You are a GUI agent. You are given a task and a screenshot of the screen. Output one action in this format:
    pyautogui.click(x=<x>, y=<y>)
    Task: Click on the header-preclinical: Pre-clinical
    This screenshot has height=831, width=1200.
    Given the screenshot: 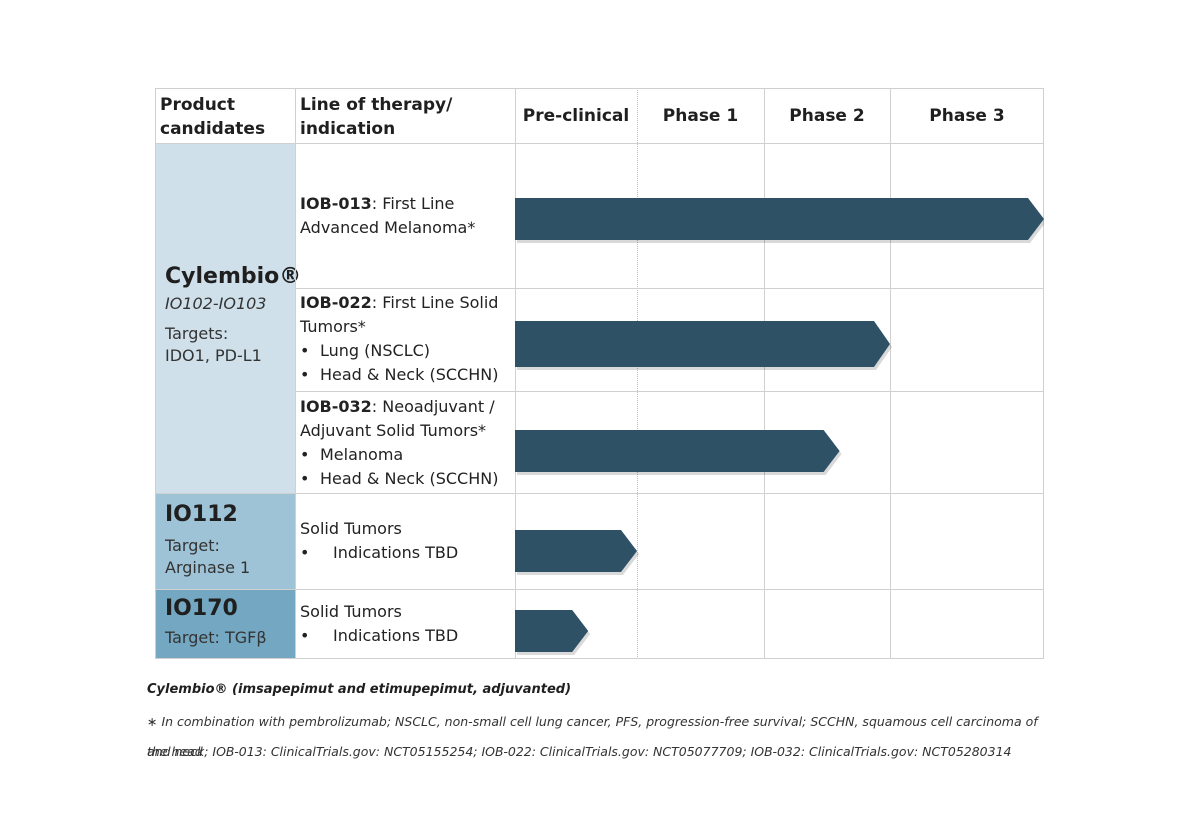 What is the action you would take?
    pyautogui.click(x=576, y=116)
    